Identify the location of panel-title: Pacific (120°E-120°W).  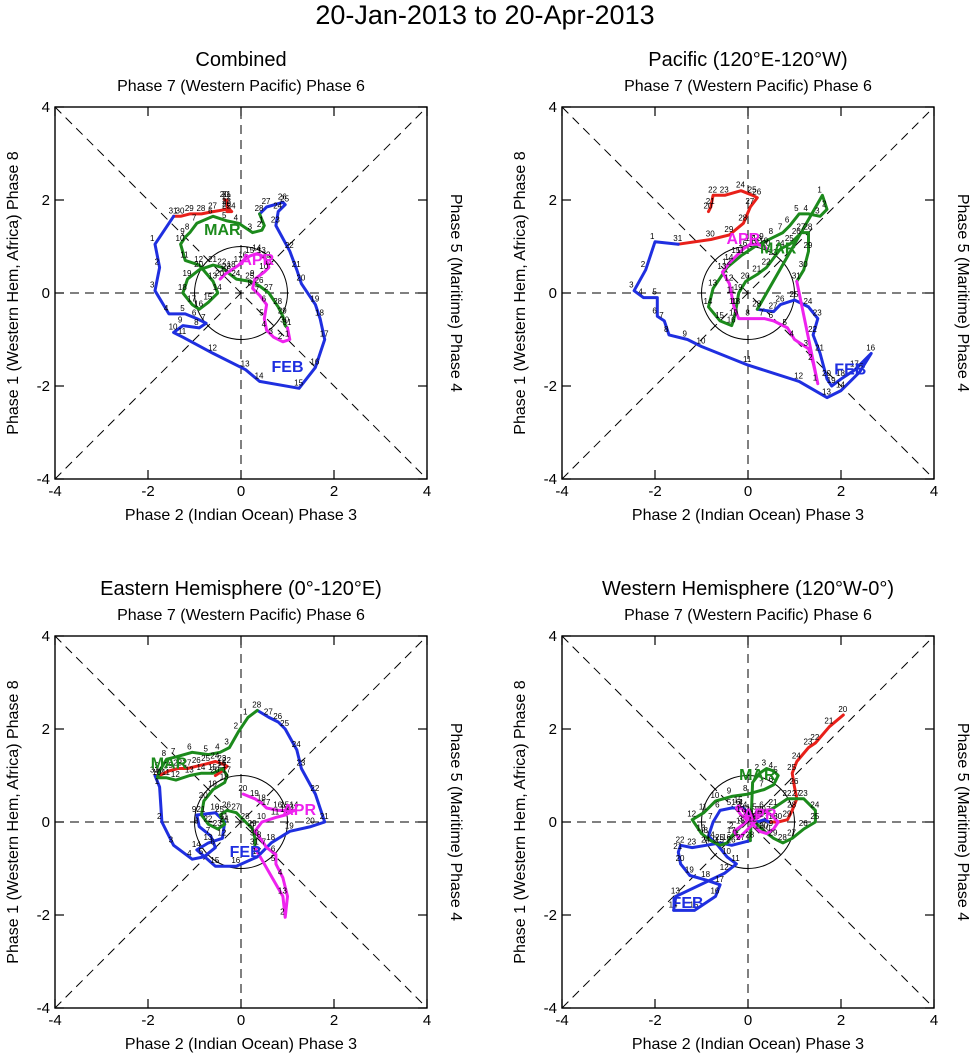
(747, 60).